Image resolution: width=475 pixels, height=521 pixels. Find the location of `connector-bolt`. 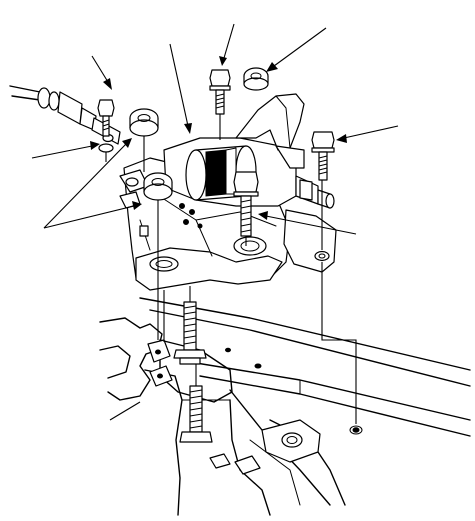

connector-bolt is located at coordinates (106, 118).